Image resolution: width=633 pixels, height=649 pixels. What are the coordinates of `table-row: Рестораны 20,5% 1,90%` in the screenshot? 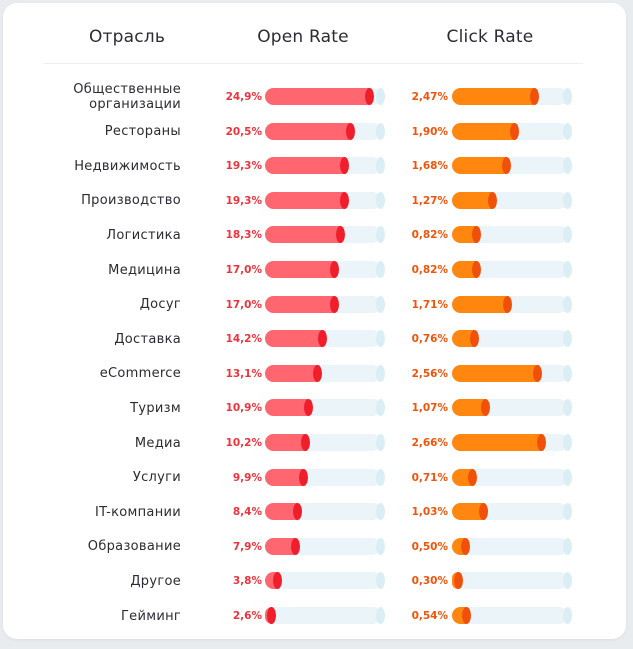 It's located at (314, 132).